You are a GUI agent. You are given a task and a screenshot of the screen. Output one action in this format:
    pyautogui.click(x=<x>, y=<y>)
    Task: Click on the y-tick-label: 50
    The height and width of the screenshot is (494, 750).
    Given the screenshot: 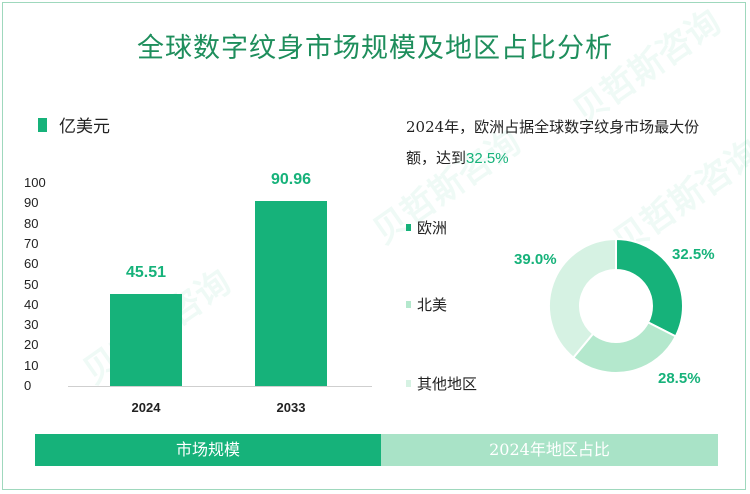 What is the action you would take?
    pyautogui.click(x=31, y=284)
    